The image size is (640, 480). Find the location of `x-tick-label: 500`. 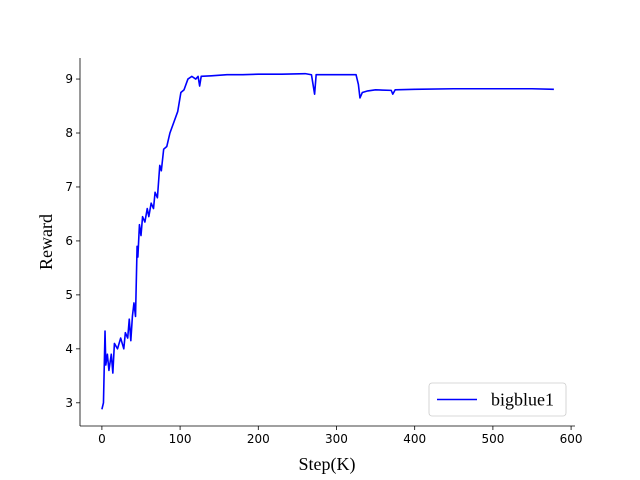

x-tick-label: 500 is located at coordinates (492, 439).